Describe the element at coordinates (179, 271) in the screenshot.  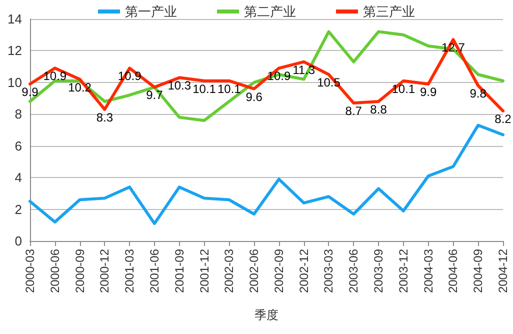
I see `x-tick-label: 2001-09` at that location.